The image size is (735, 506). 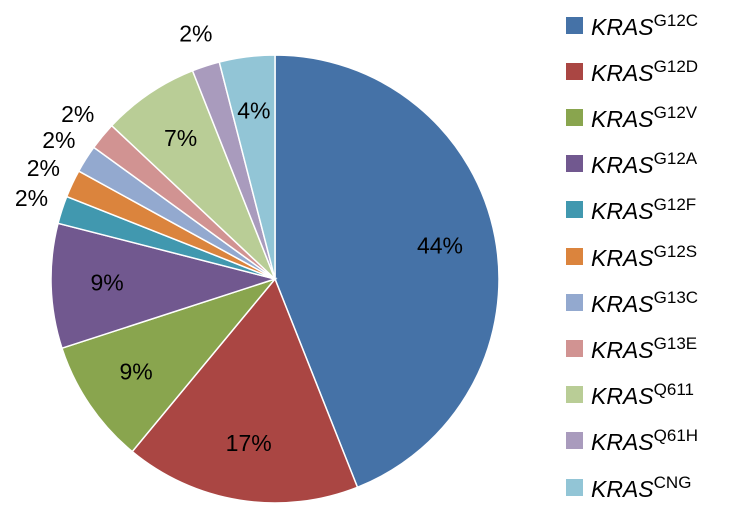 I want to click on slice-label-q611: 7%, so click(x=180, y=138).